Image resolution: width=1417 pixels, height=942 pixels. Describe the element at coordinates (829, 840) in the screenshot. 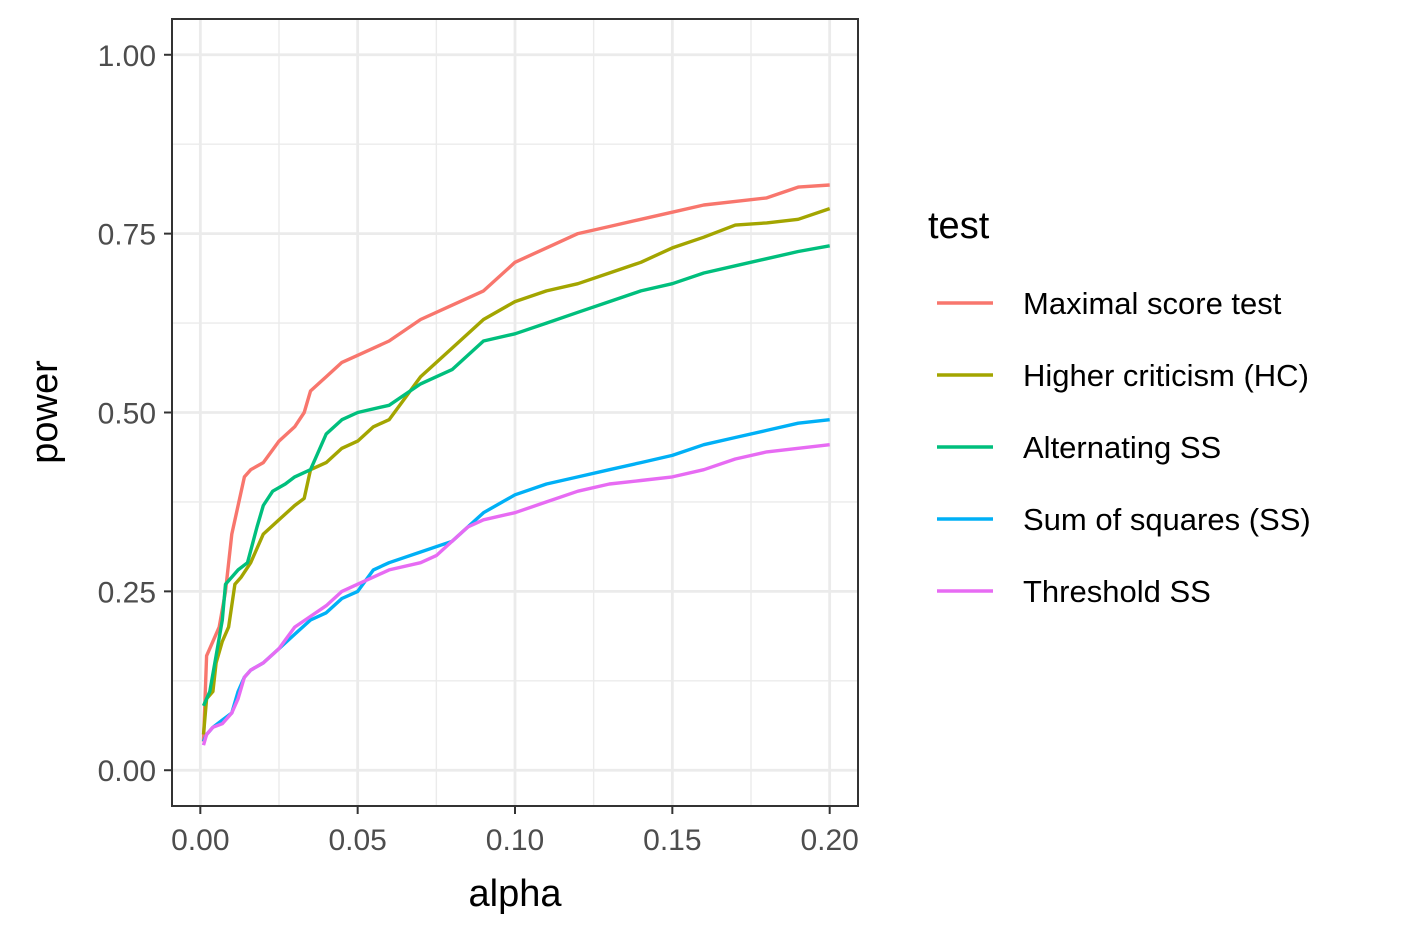

I see `x-tick-label: 0.20` at that location.